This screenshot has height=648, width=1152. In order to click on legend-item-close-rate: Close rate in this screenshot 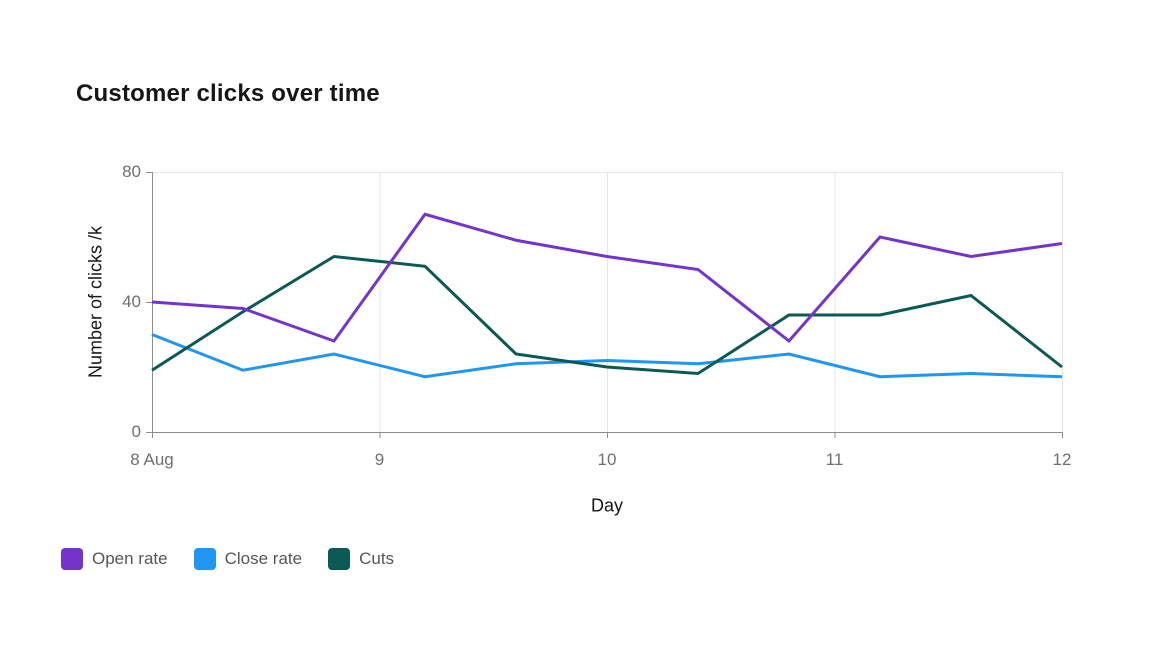, I will do `click(248, 559)`.